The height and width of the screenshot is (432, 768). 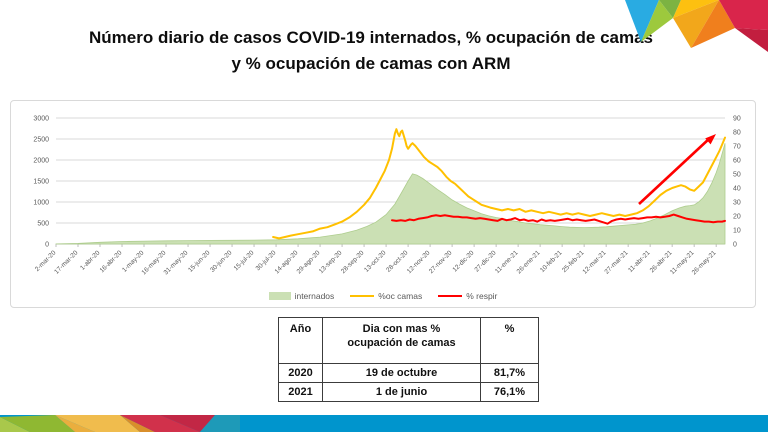 What do you see at coordinates (111, 261) in the screenshot?
I see `svg-text: 16-abr-20` at bounding box center [111, 261].